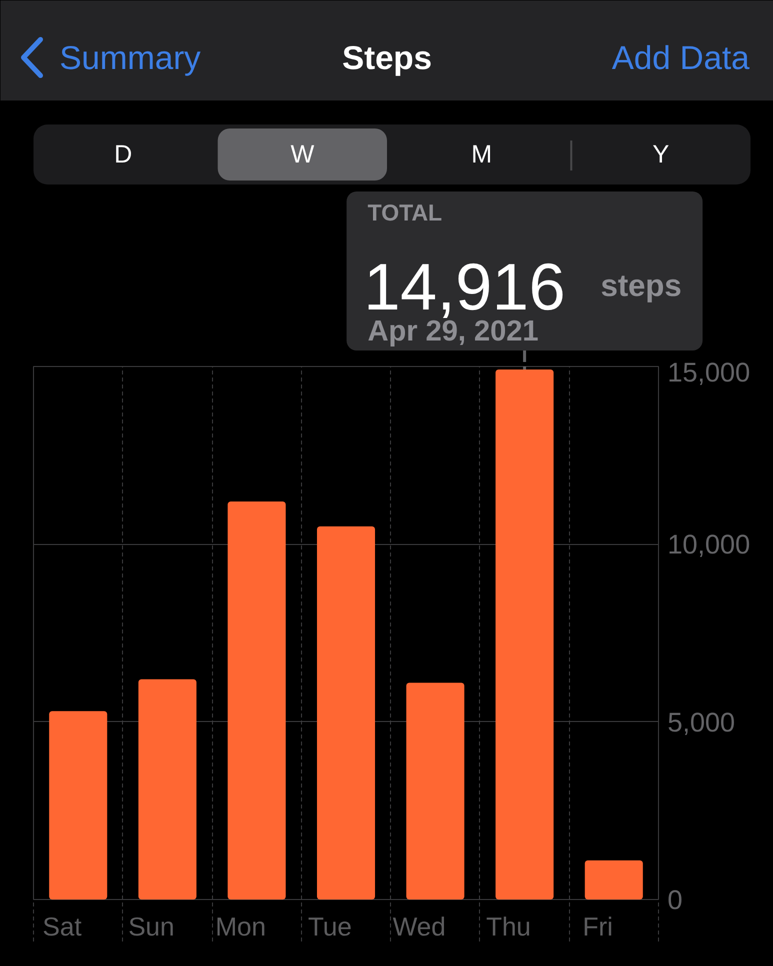  What do you see at coordinates (131, 57) in the screenshot?
I see `text: Summary` at bounding box center [131, 57].